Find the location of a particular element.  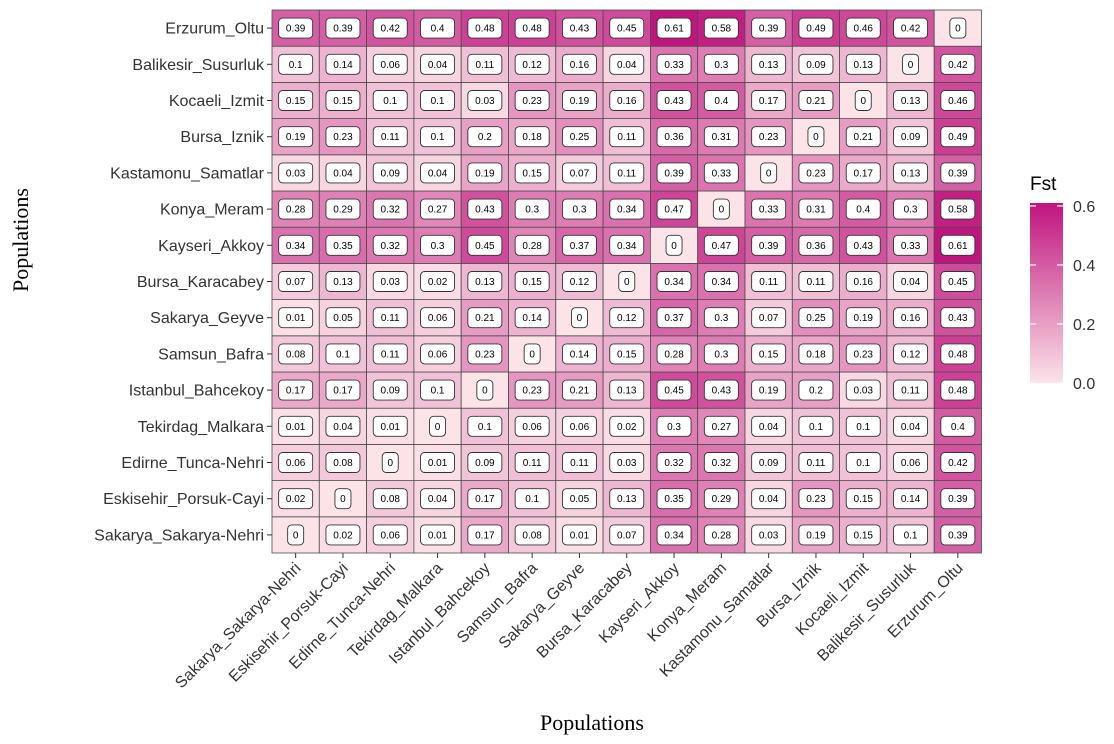

x-tick-label: Kayseri_Akkoy is located at coordinates (639, 603).